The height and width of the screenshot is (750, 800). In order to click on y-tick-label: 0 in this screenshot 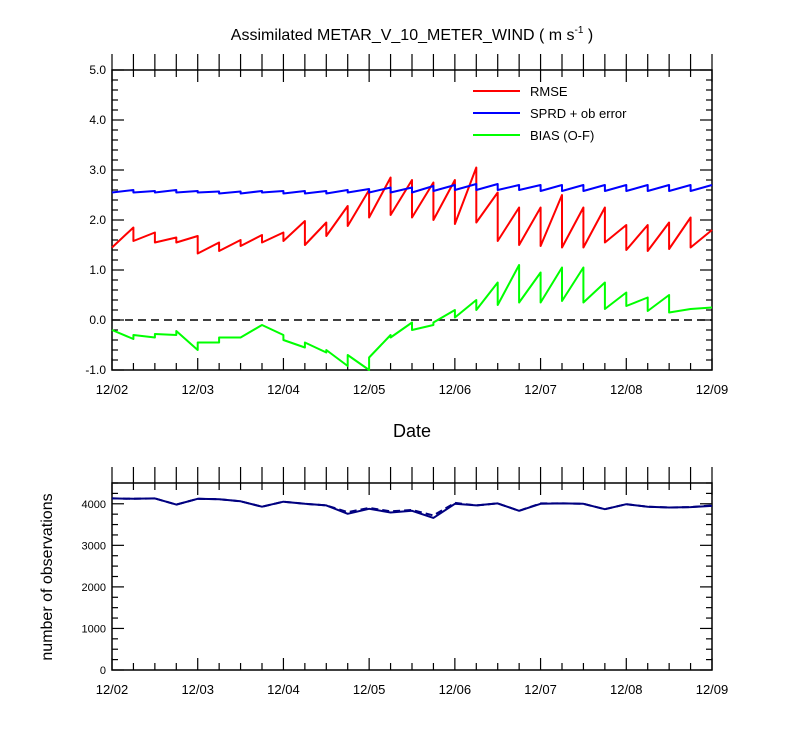, I will do `click(103, 671)`.